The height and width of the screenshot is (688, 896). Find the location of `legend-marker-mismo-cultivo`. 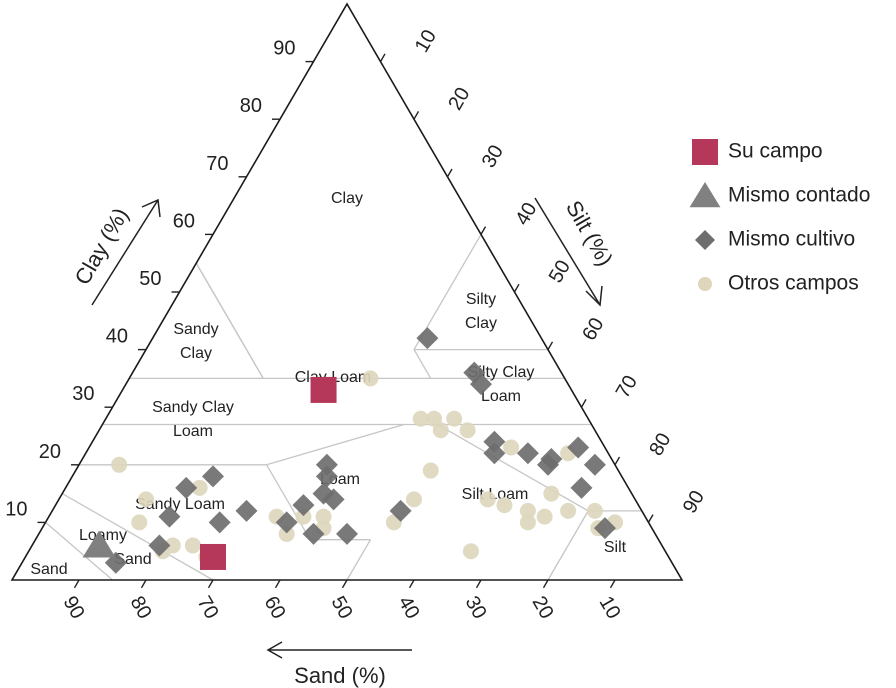

legend-marker-mismo-cultivo is located at coordinates (705, 240).